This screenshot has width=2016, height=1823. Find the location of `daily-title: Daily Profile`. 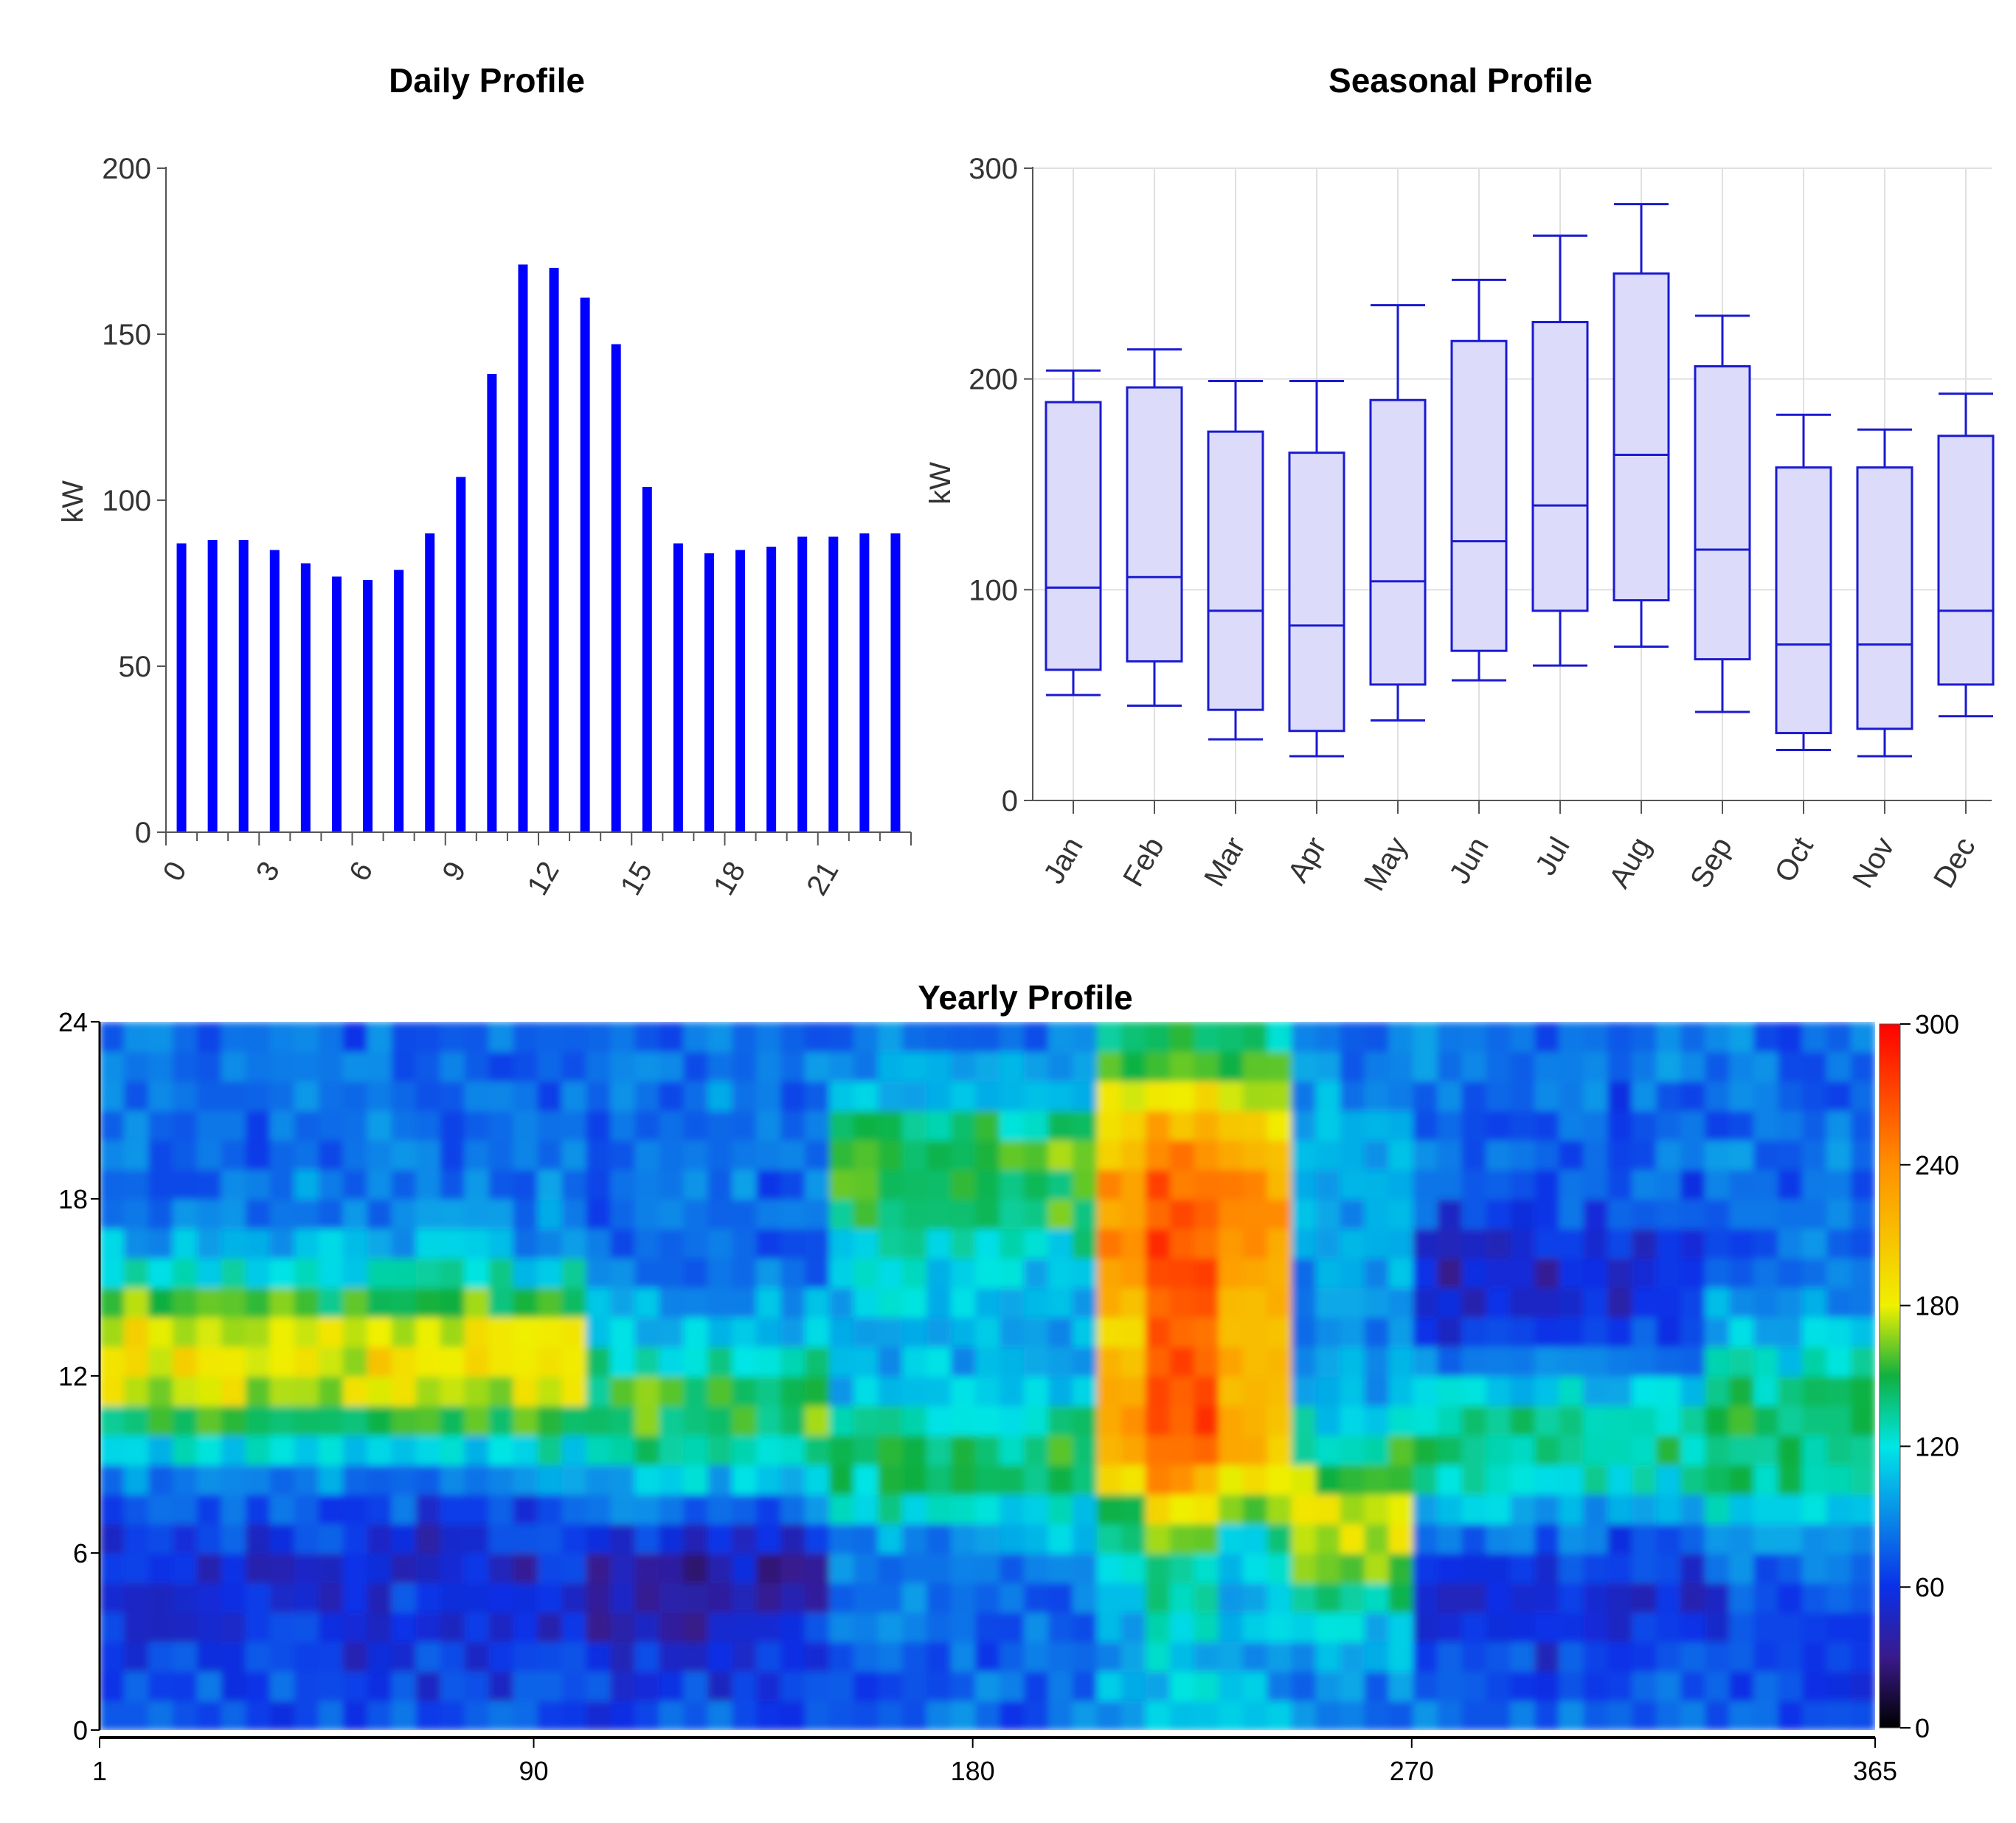

daily-title: Daily Profile is located at coordinates (487, 80).